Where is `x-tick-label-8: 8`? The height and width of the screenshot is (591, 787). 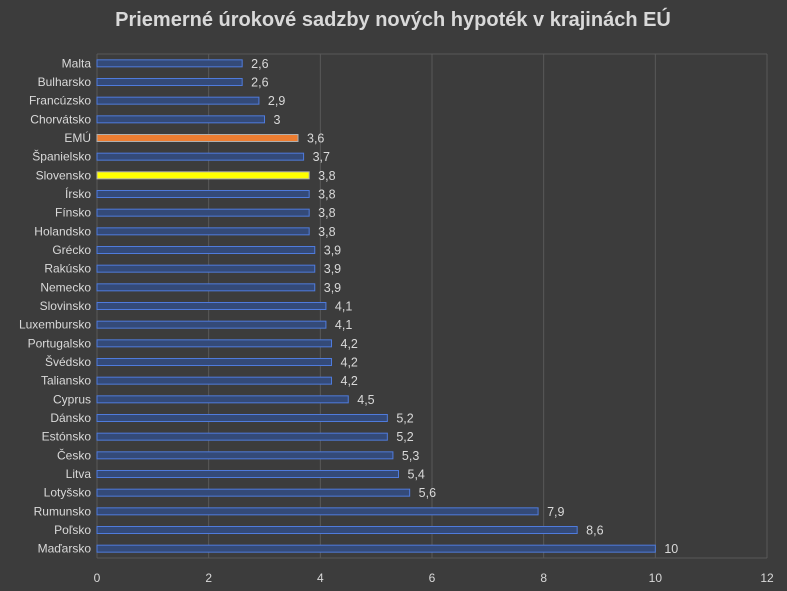 x-tick-label-8: 8 is located at coordinates (543, 578).